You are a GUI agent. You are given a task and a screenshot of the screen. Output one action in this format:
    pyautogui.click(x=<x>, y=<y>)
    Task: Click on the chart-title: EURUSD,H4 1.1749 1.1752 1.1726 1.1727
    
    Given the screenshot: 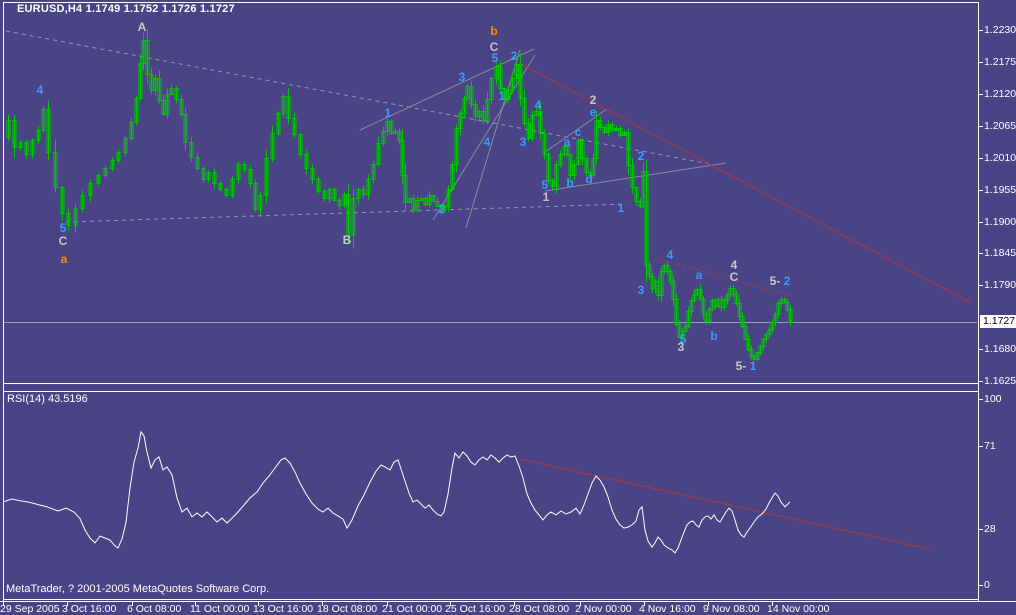 What is the action you would take?
    pyautogui.click(x=126, y=9)
    